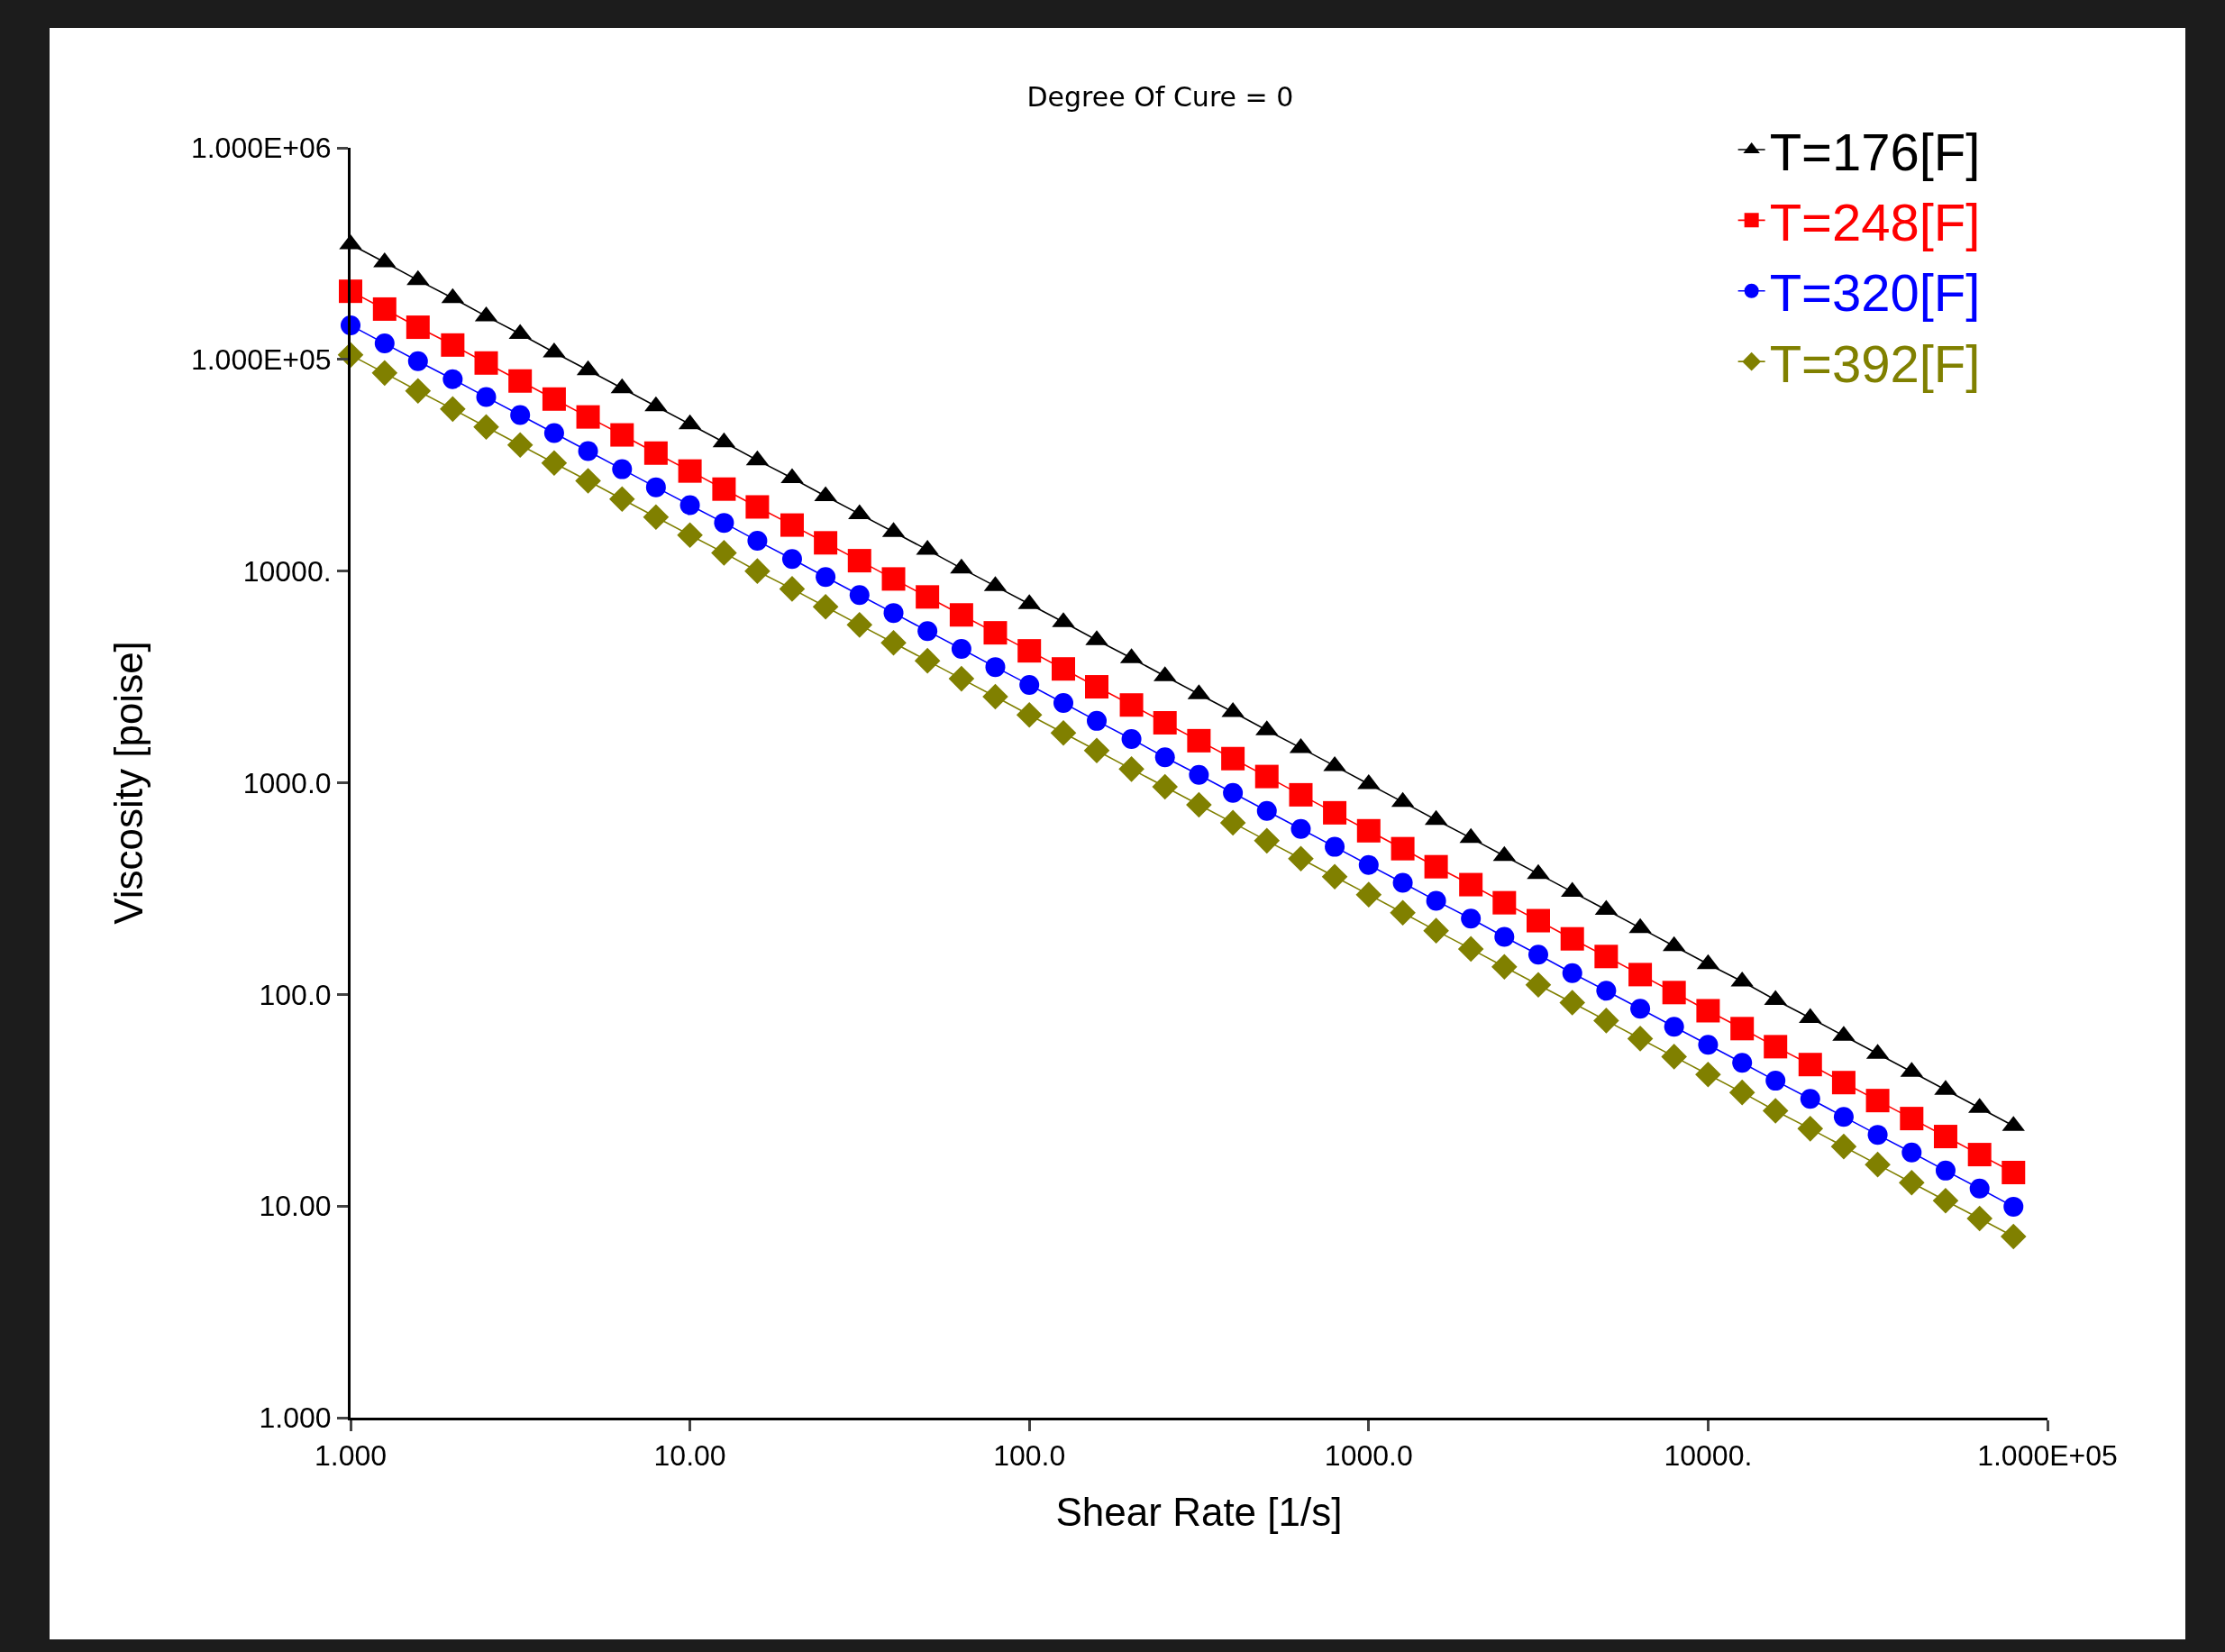  What do you see at coordinates (287, 782) in the screenshot?
I see `y-tick-label: 1000.0` at bounding box center [287, 782].